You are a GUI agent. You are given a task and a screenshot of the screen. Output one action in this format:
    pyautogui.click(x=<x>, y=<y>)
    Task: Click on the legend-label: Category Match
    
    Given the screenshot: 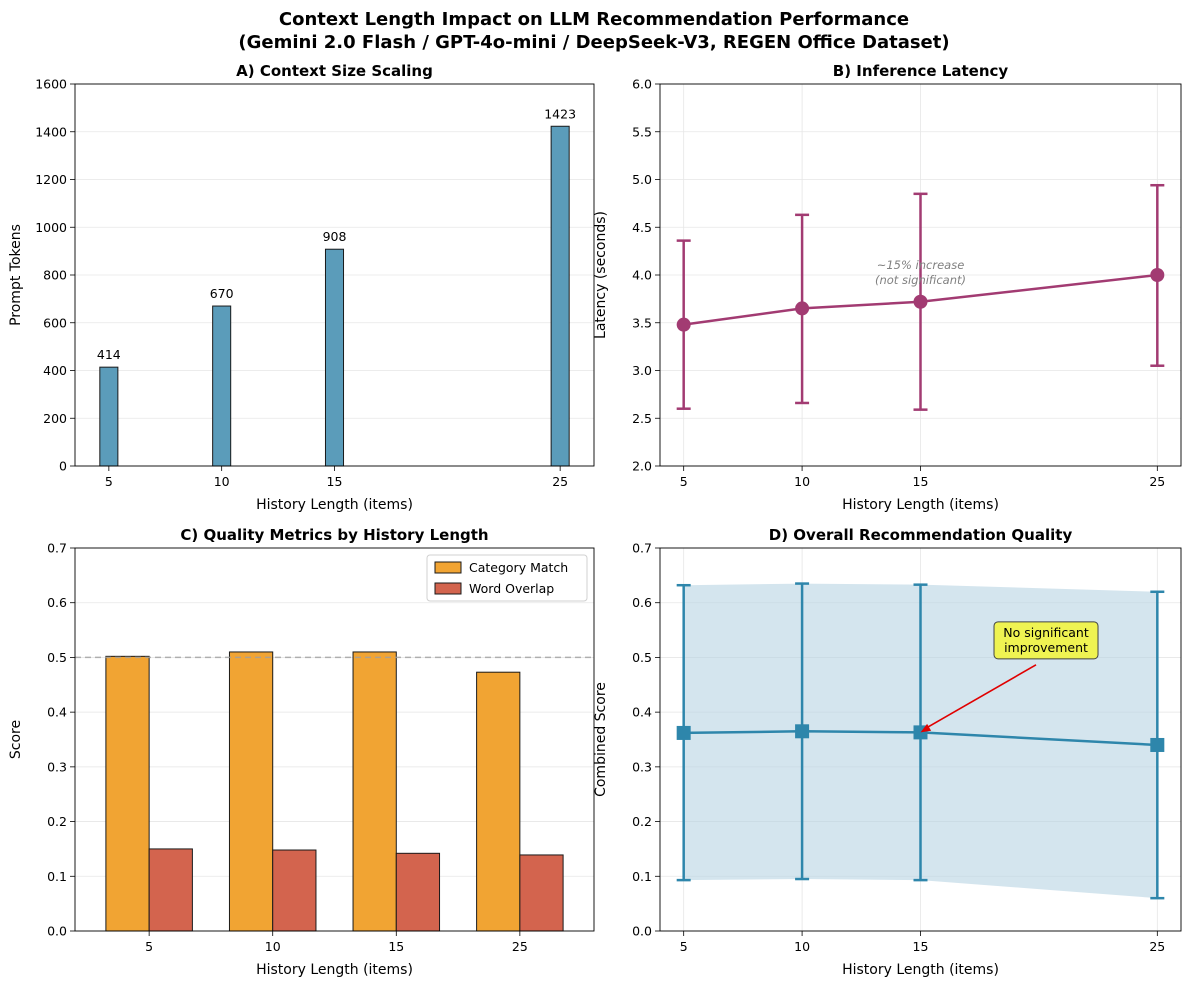 What is the action you would take?
    pyautogui.click(x=518, y=567)
    